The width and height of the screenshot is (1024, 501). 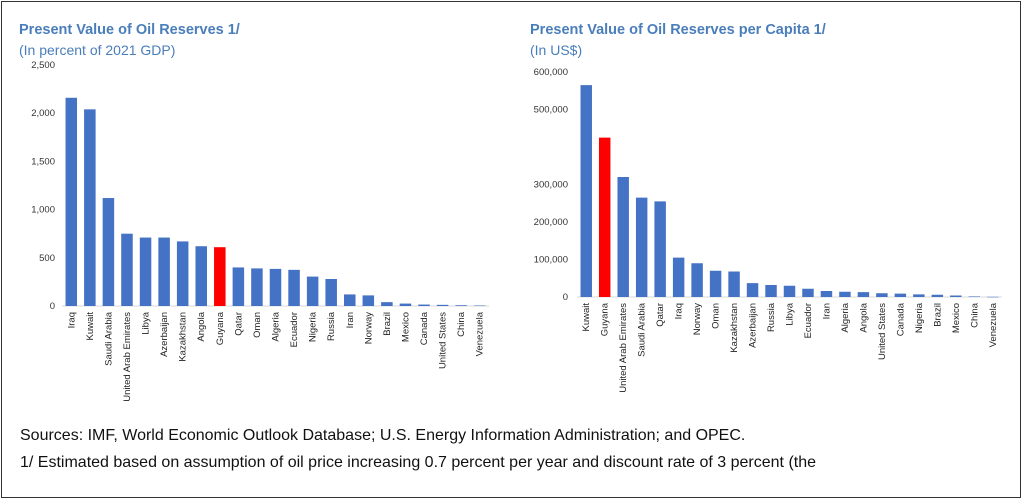 What do you see at coordinates (790, 313) in the screenshot?
I see `x-tick-label: Libya` at bounding box center [790, 313].